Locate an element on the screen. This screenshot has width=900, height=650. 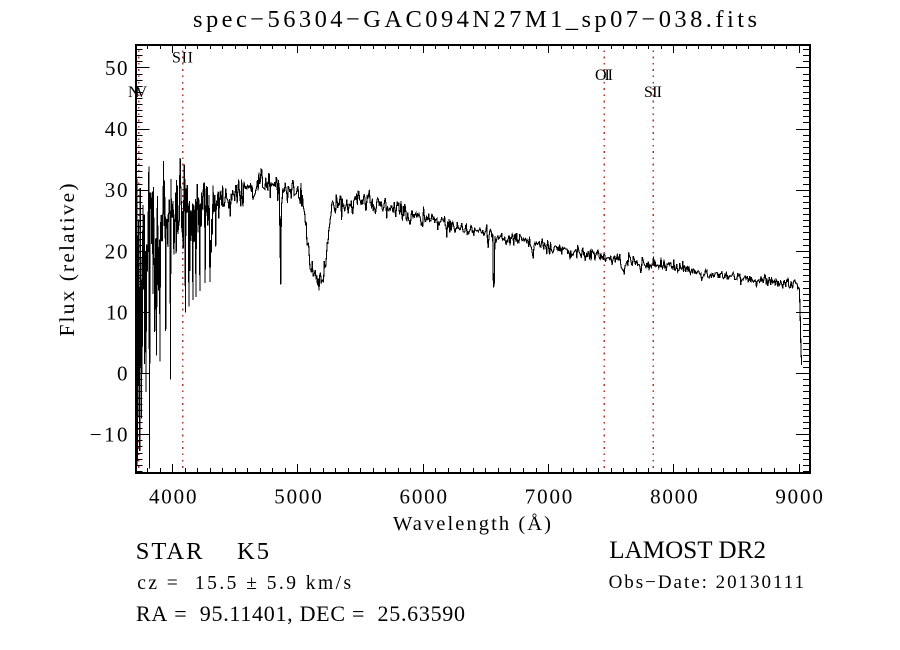
svg-text: 30 is located at coordinates (116, 190).